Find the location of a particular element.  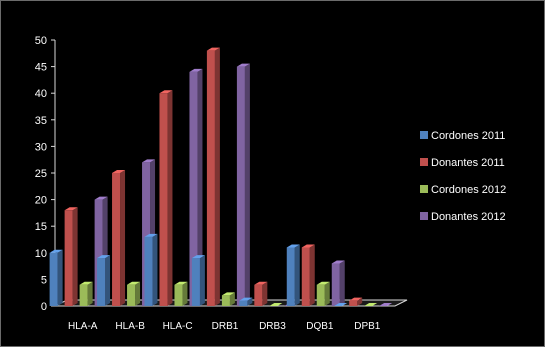

bar-cordones-2011-drb1 is located at coordinates (198, 280).